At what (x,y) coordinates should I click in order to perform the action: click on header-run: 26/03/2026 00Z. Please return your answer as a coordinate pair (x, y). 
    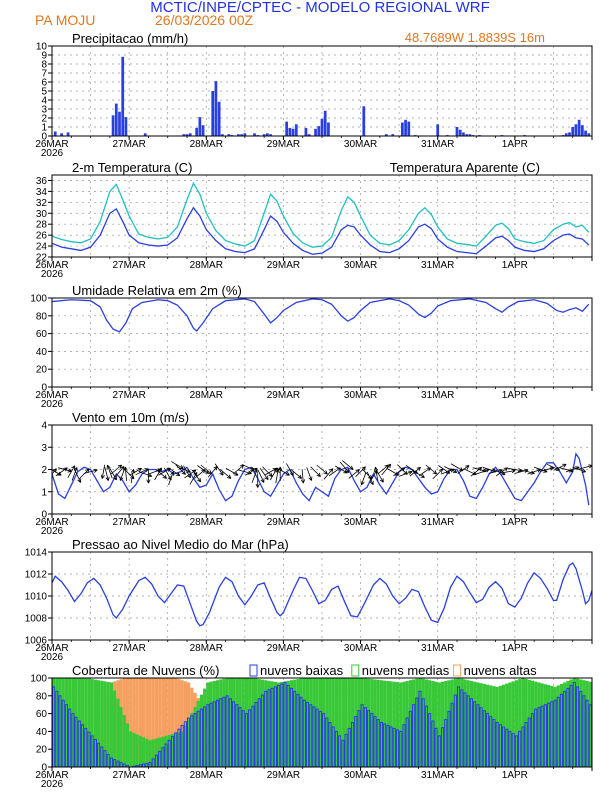
    Looking at the image, I should click on (204, 20).